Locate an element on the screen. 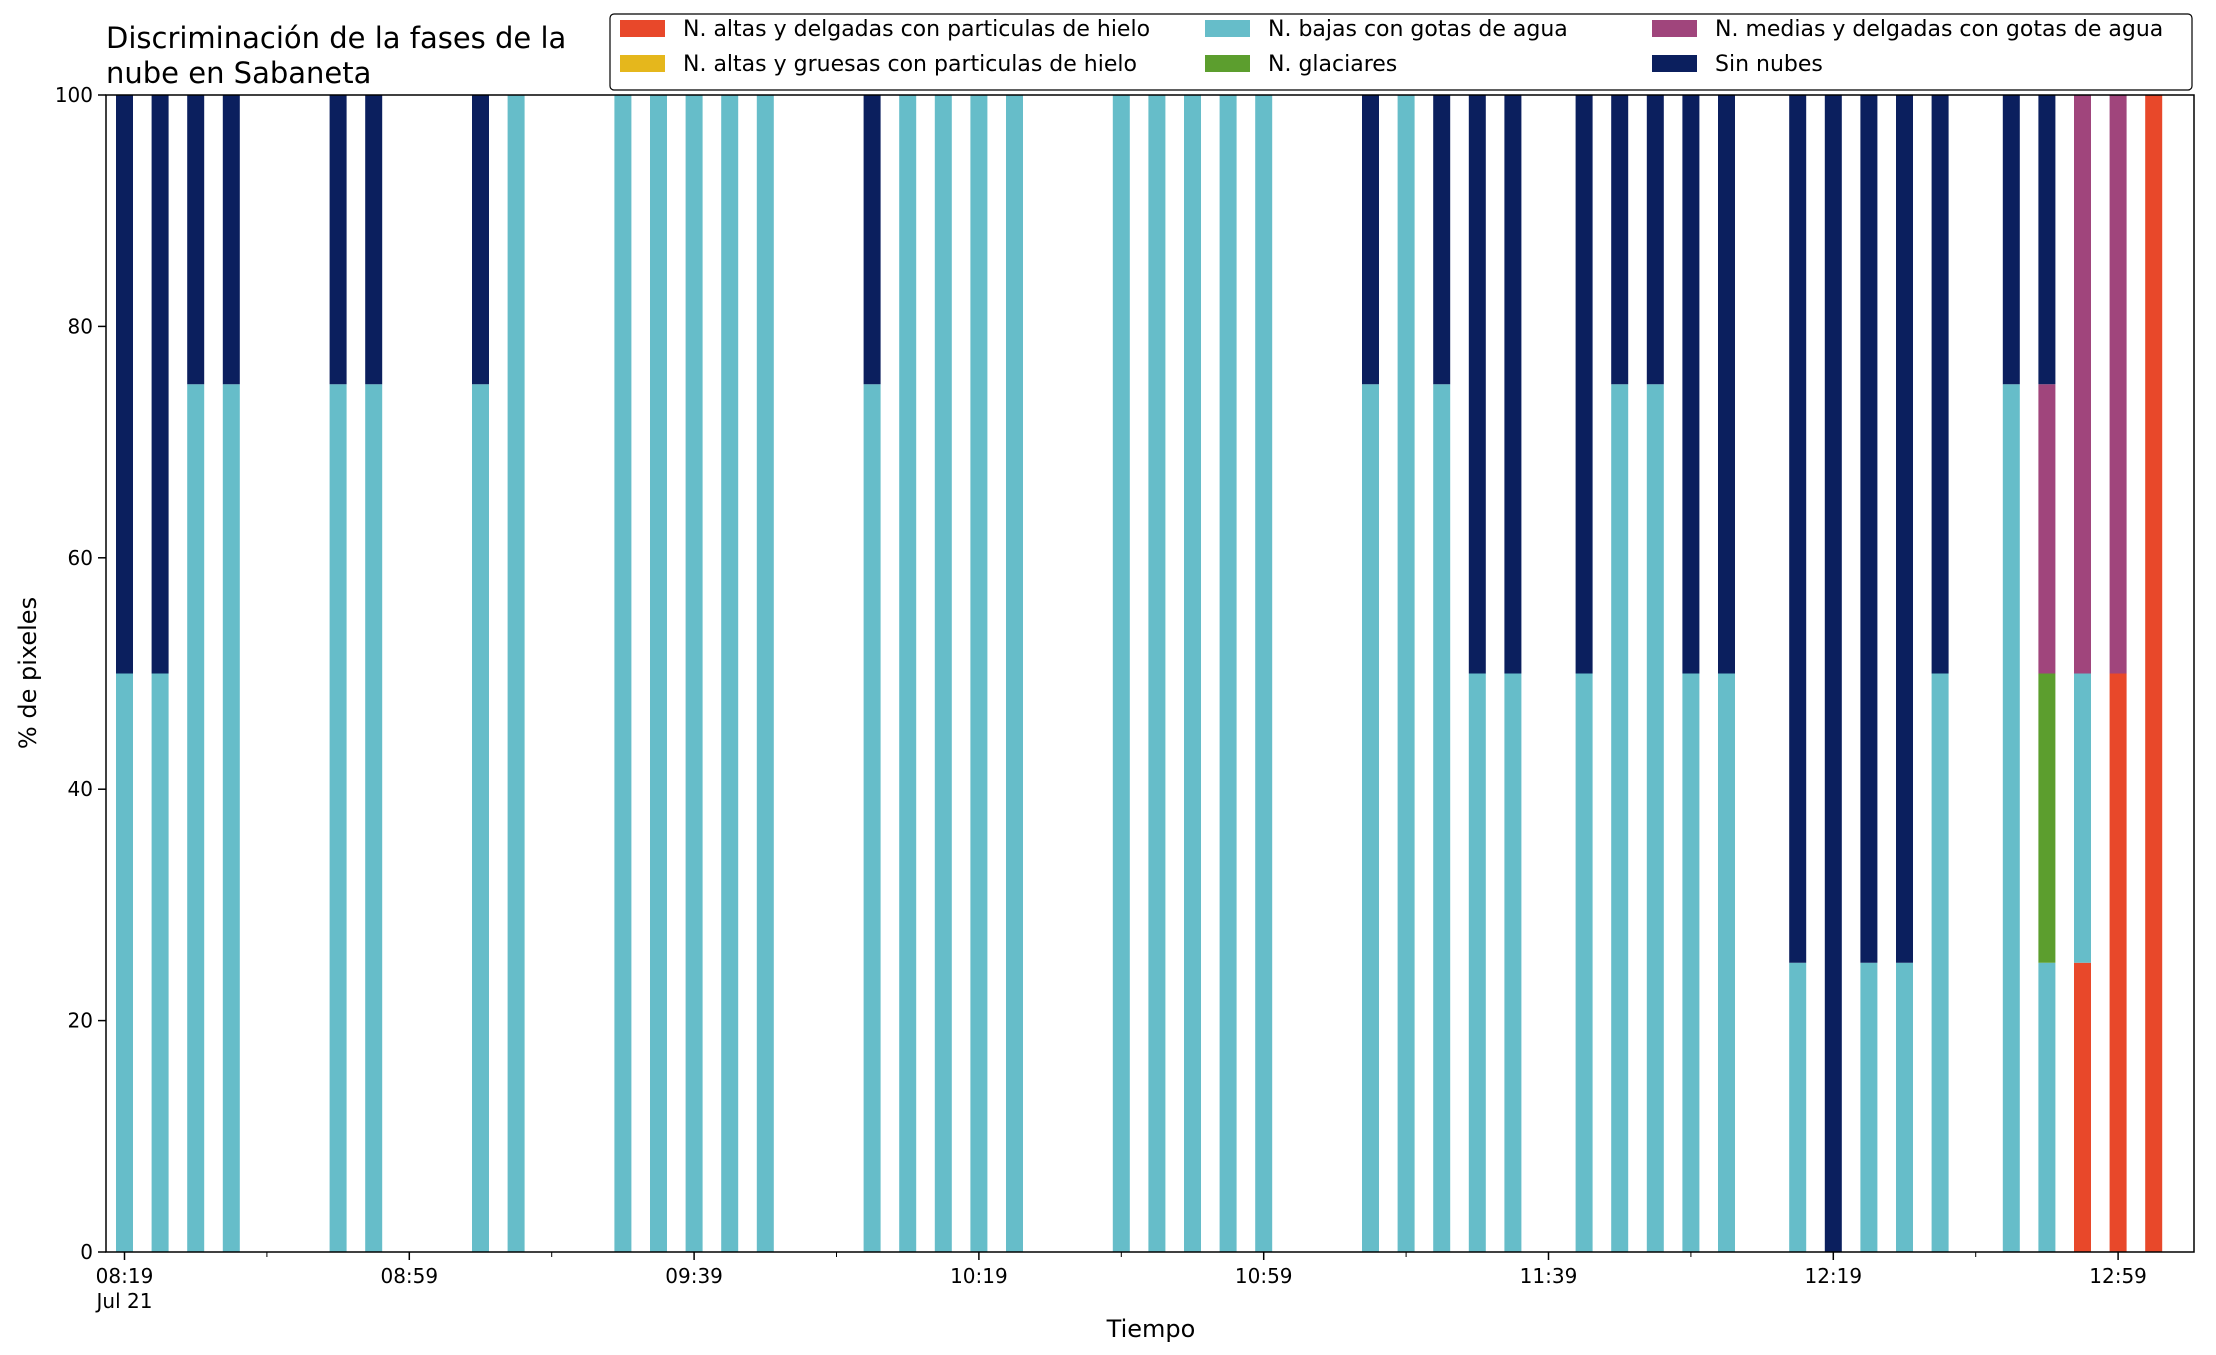 This screenshot has height=1355, width=2216. x-axis-label: Tiempo is located at coordinates (1151, 1329).